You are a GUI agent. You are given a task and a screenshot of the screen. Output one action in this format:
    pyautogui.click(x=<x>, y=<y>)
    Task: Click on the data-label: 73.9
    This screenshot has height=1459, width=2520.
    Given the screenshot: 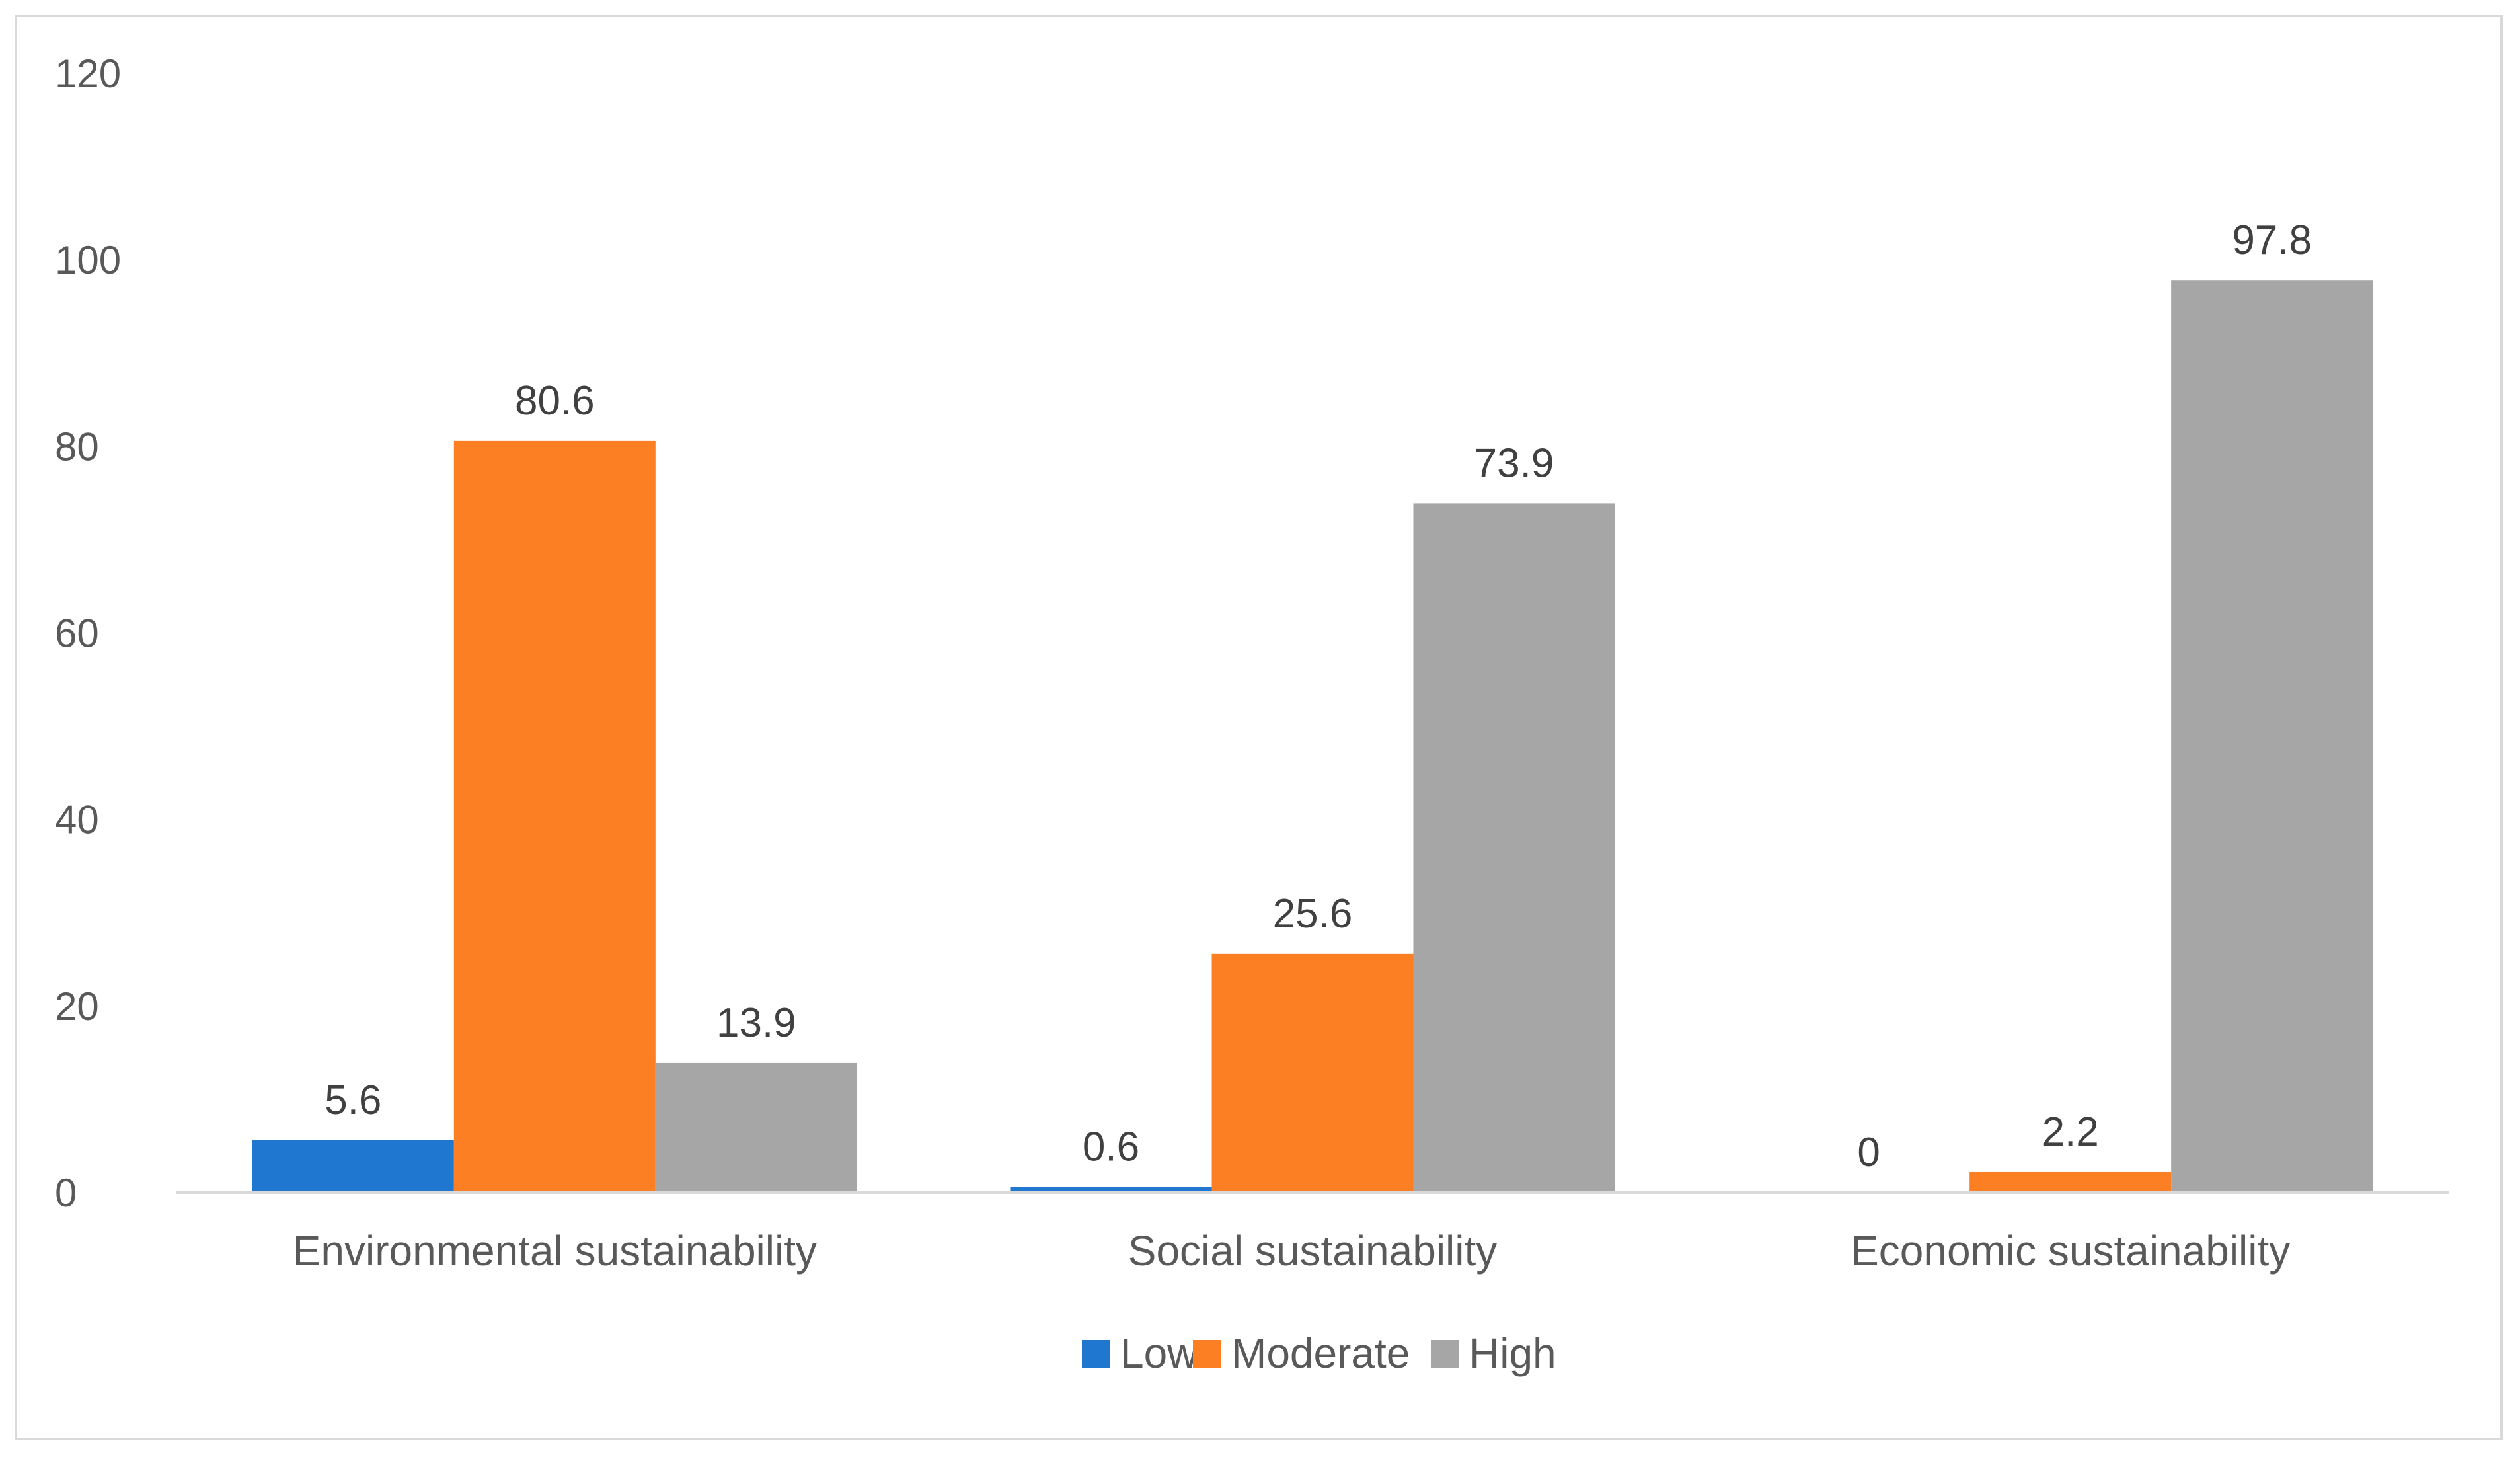 What is the action you would take?
    pyautogui.click(x=1514, y=463)
    